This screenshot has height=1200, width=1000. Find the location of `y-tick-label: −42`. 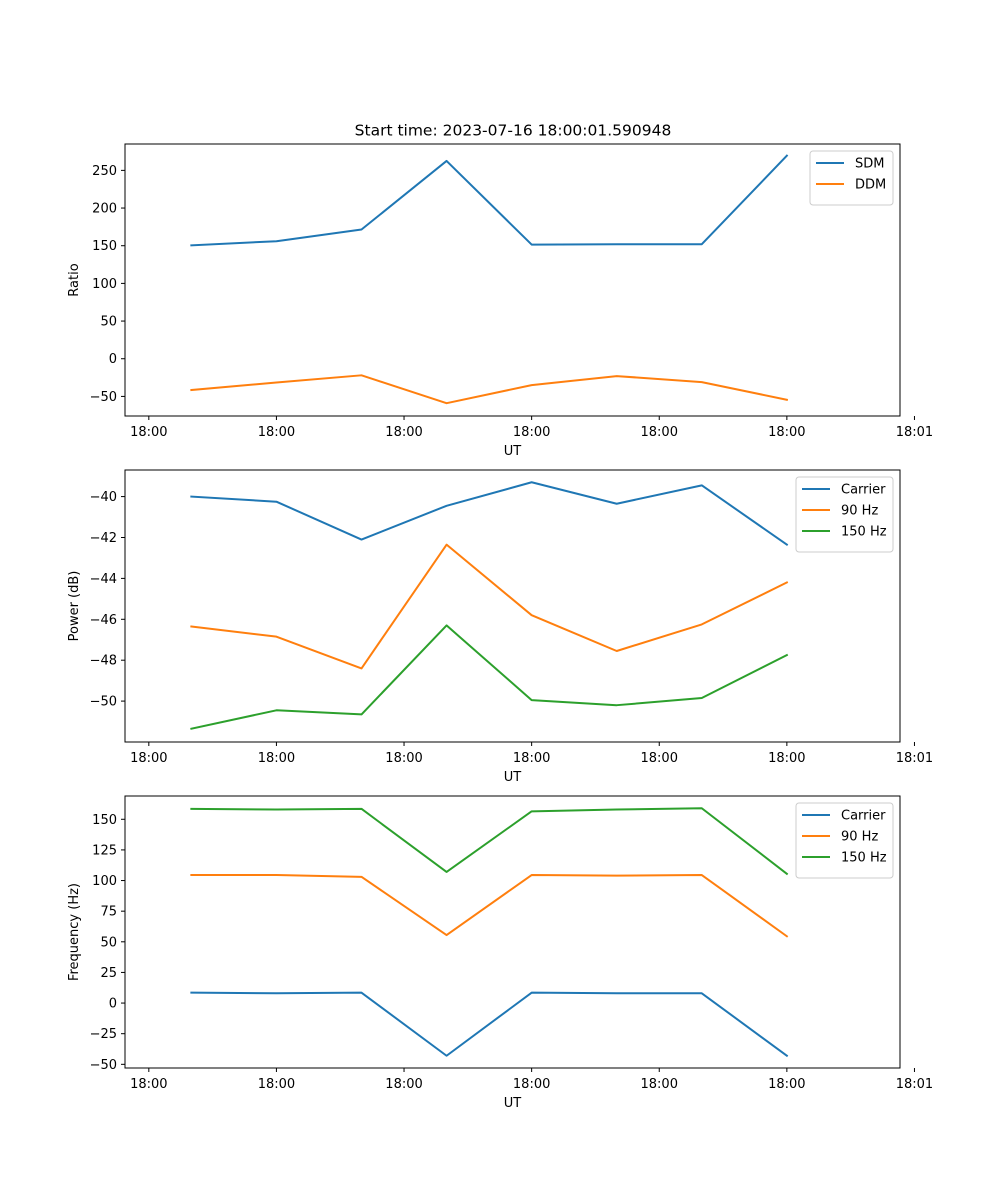

y-tick-label: −42 is located at coordinates (103, 538).